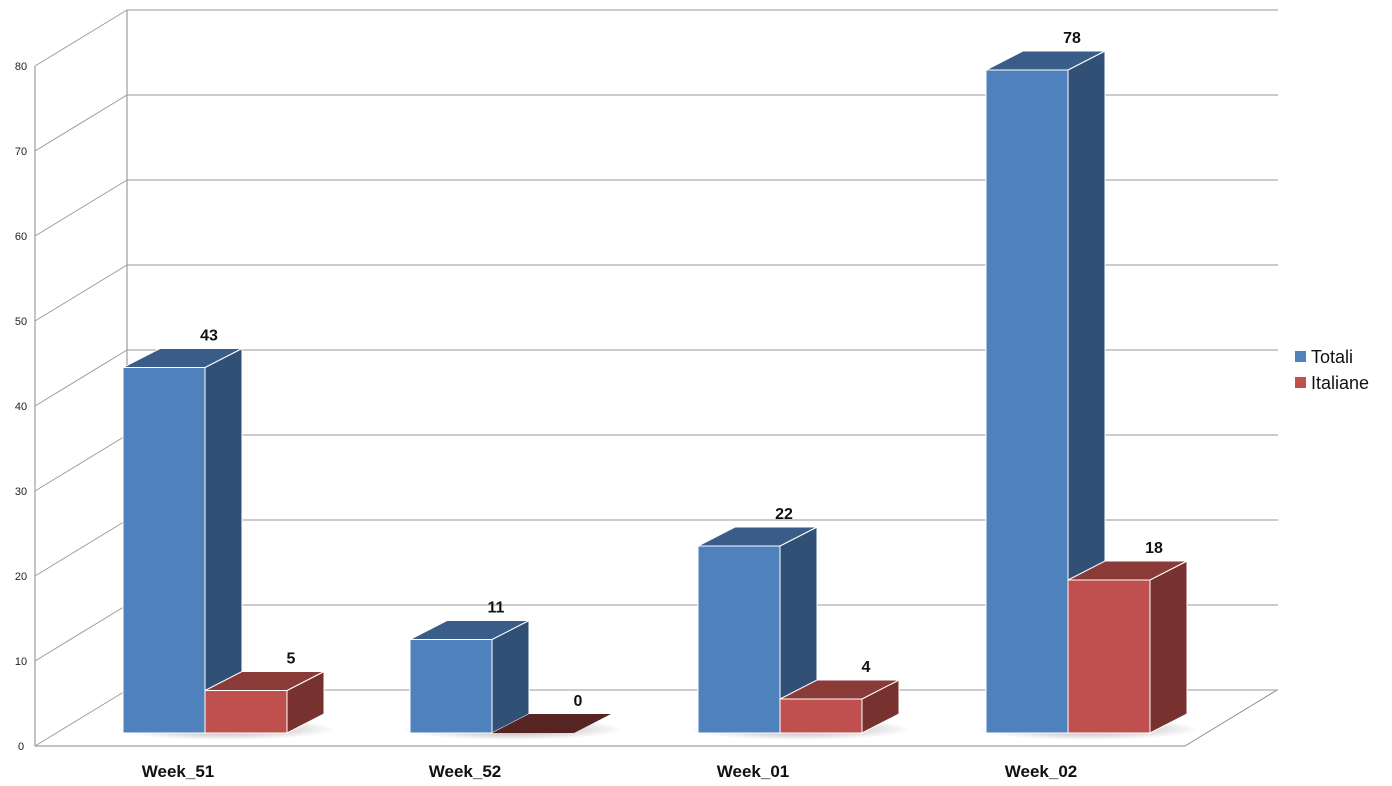 This screenshot has height=786, width=1392. What do you see at coordinates (21, 577) in the screenshot?
I see `y-tick-label: 20` at bounding box center [21, 577].